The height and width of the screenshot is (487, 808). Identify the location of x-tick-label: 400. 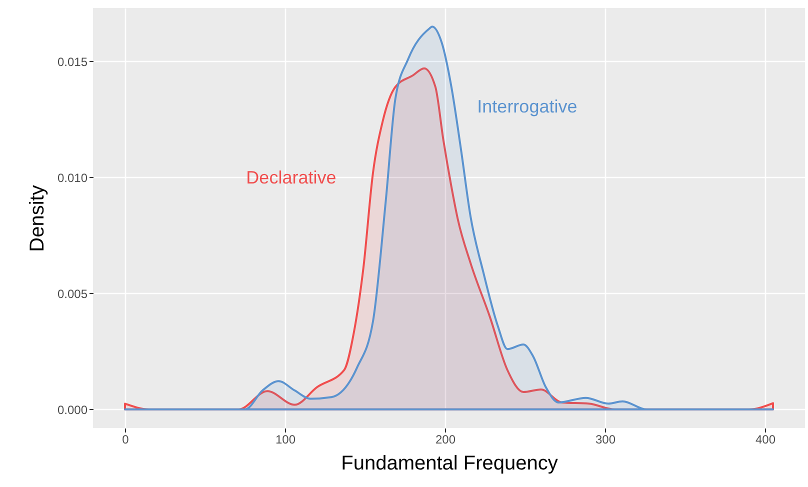
(765, 439).